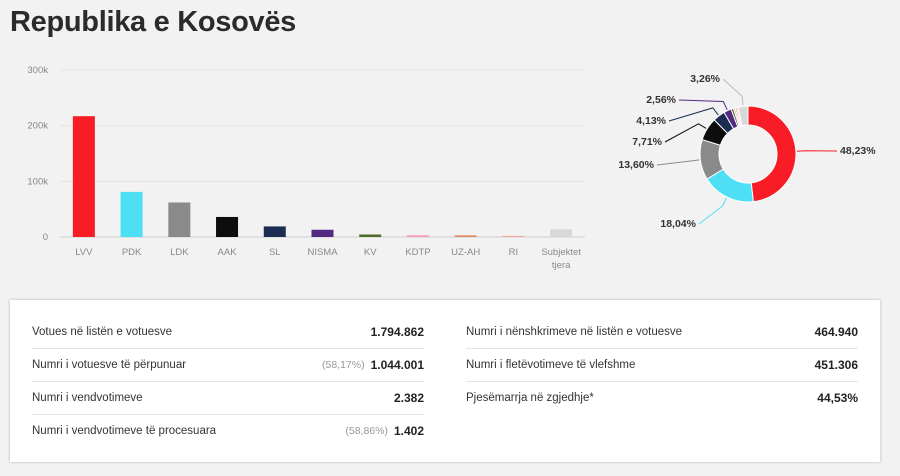 Image resolution: width=900 pixels, height=476 pixels. What do you see at coordinates (179, 219) in the screenshot?
I see `bar-ldk` at bounding box center [179, 219].